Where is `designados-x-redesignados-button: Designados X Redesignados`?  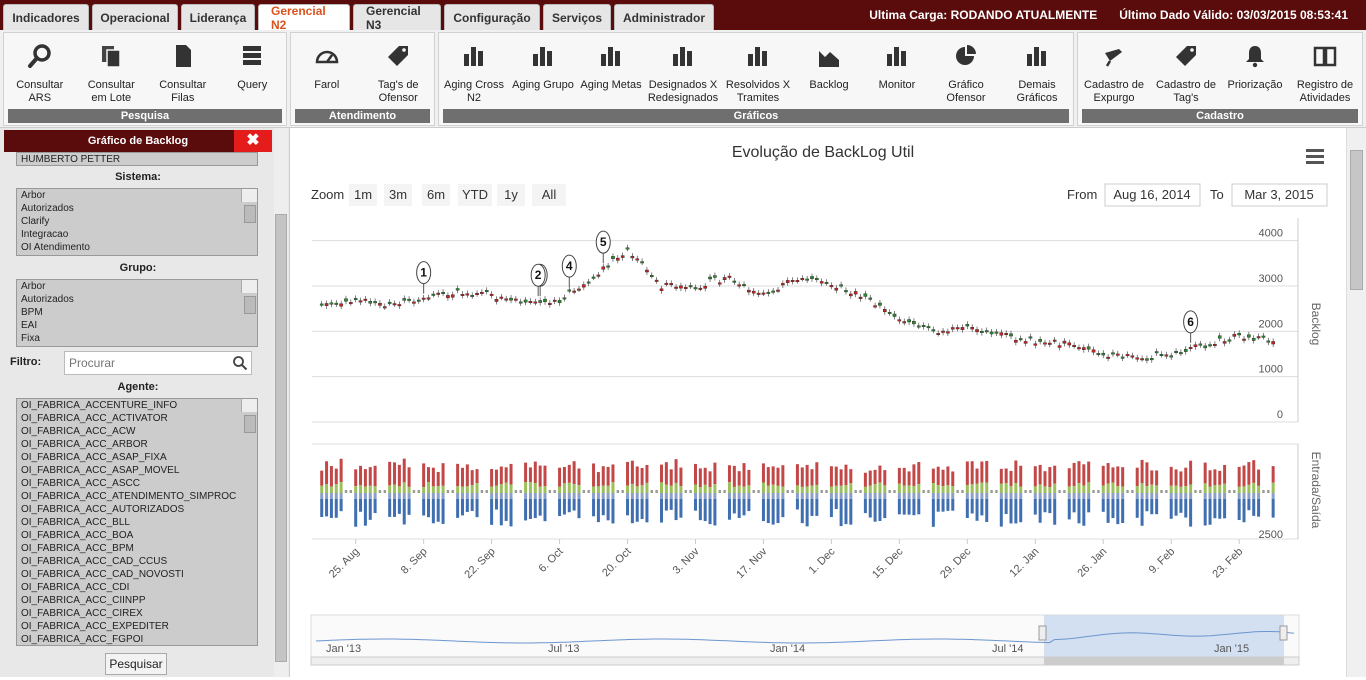
designados-x-redesignados-button: Designados X Redesignados is located at coordinates (683, 72).